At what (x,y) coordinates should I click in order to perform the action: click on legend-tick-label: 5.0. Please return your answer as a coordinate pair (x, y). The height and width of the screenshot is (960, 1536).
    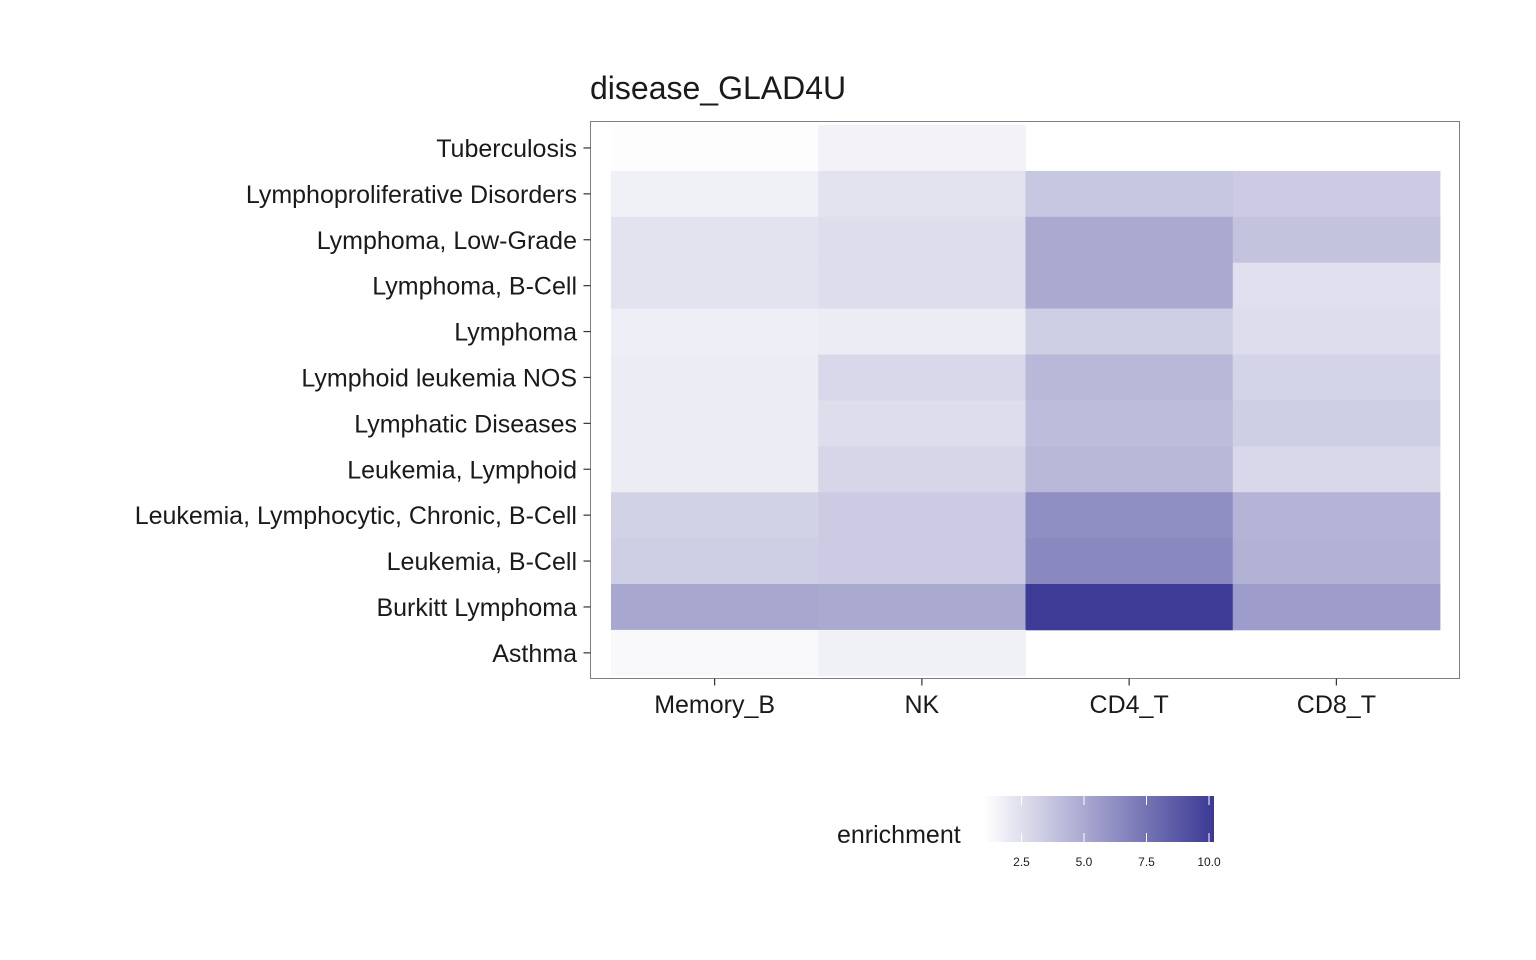
    Looking at the image, I should click on (1084, 862).